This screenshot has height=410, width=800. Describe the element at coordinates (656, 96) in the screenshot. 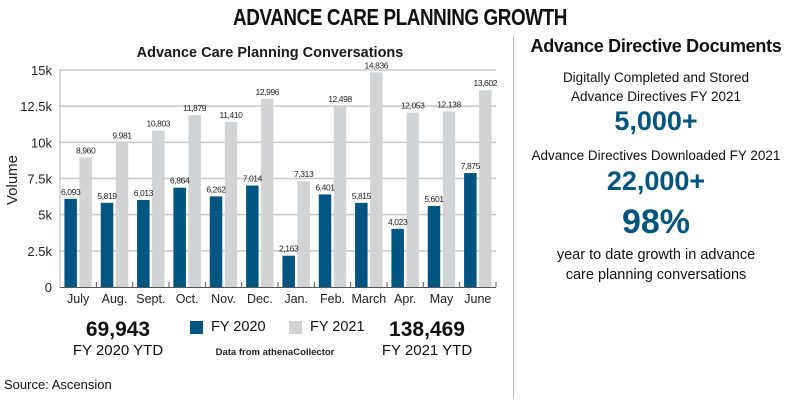

I see `stat1-desc-line2: Advance Directives FY 2021` at that location.